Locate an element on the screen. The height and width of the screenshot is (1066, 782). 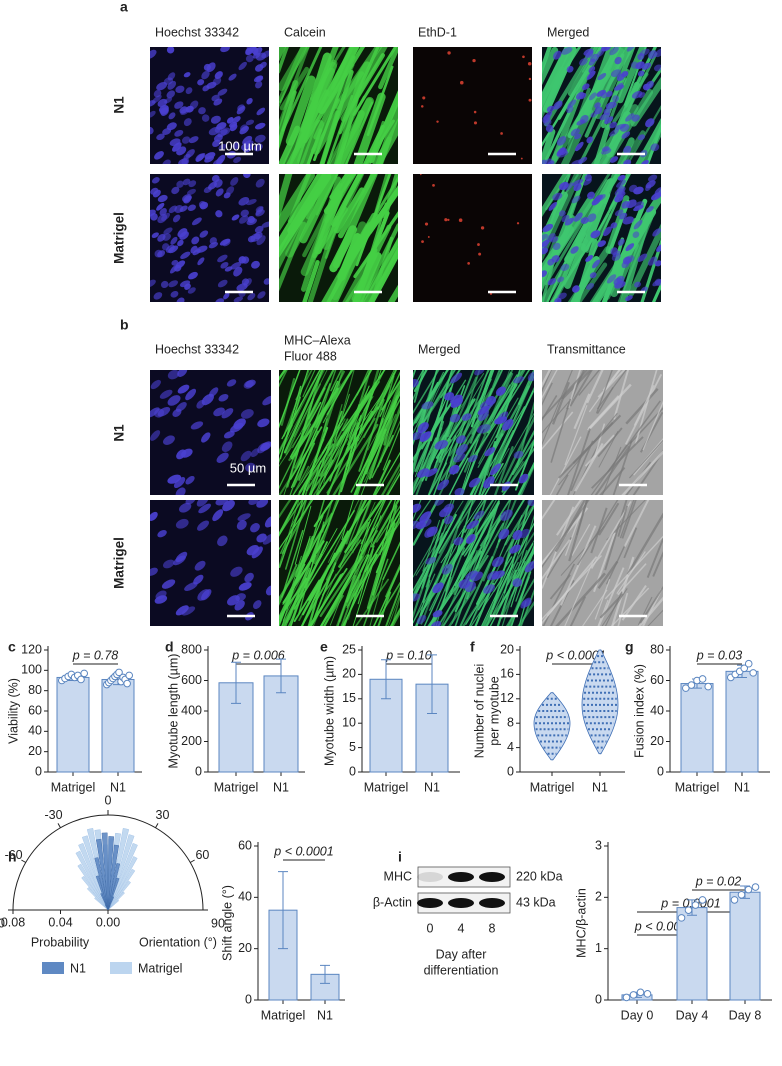
y-tick-label: 100 is located at coordinates (31, 670).